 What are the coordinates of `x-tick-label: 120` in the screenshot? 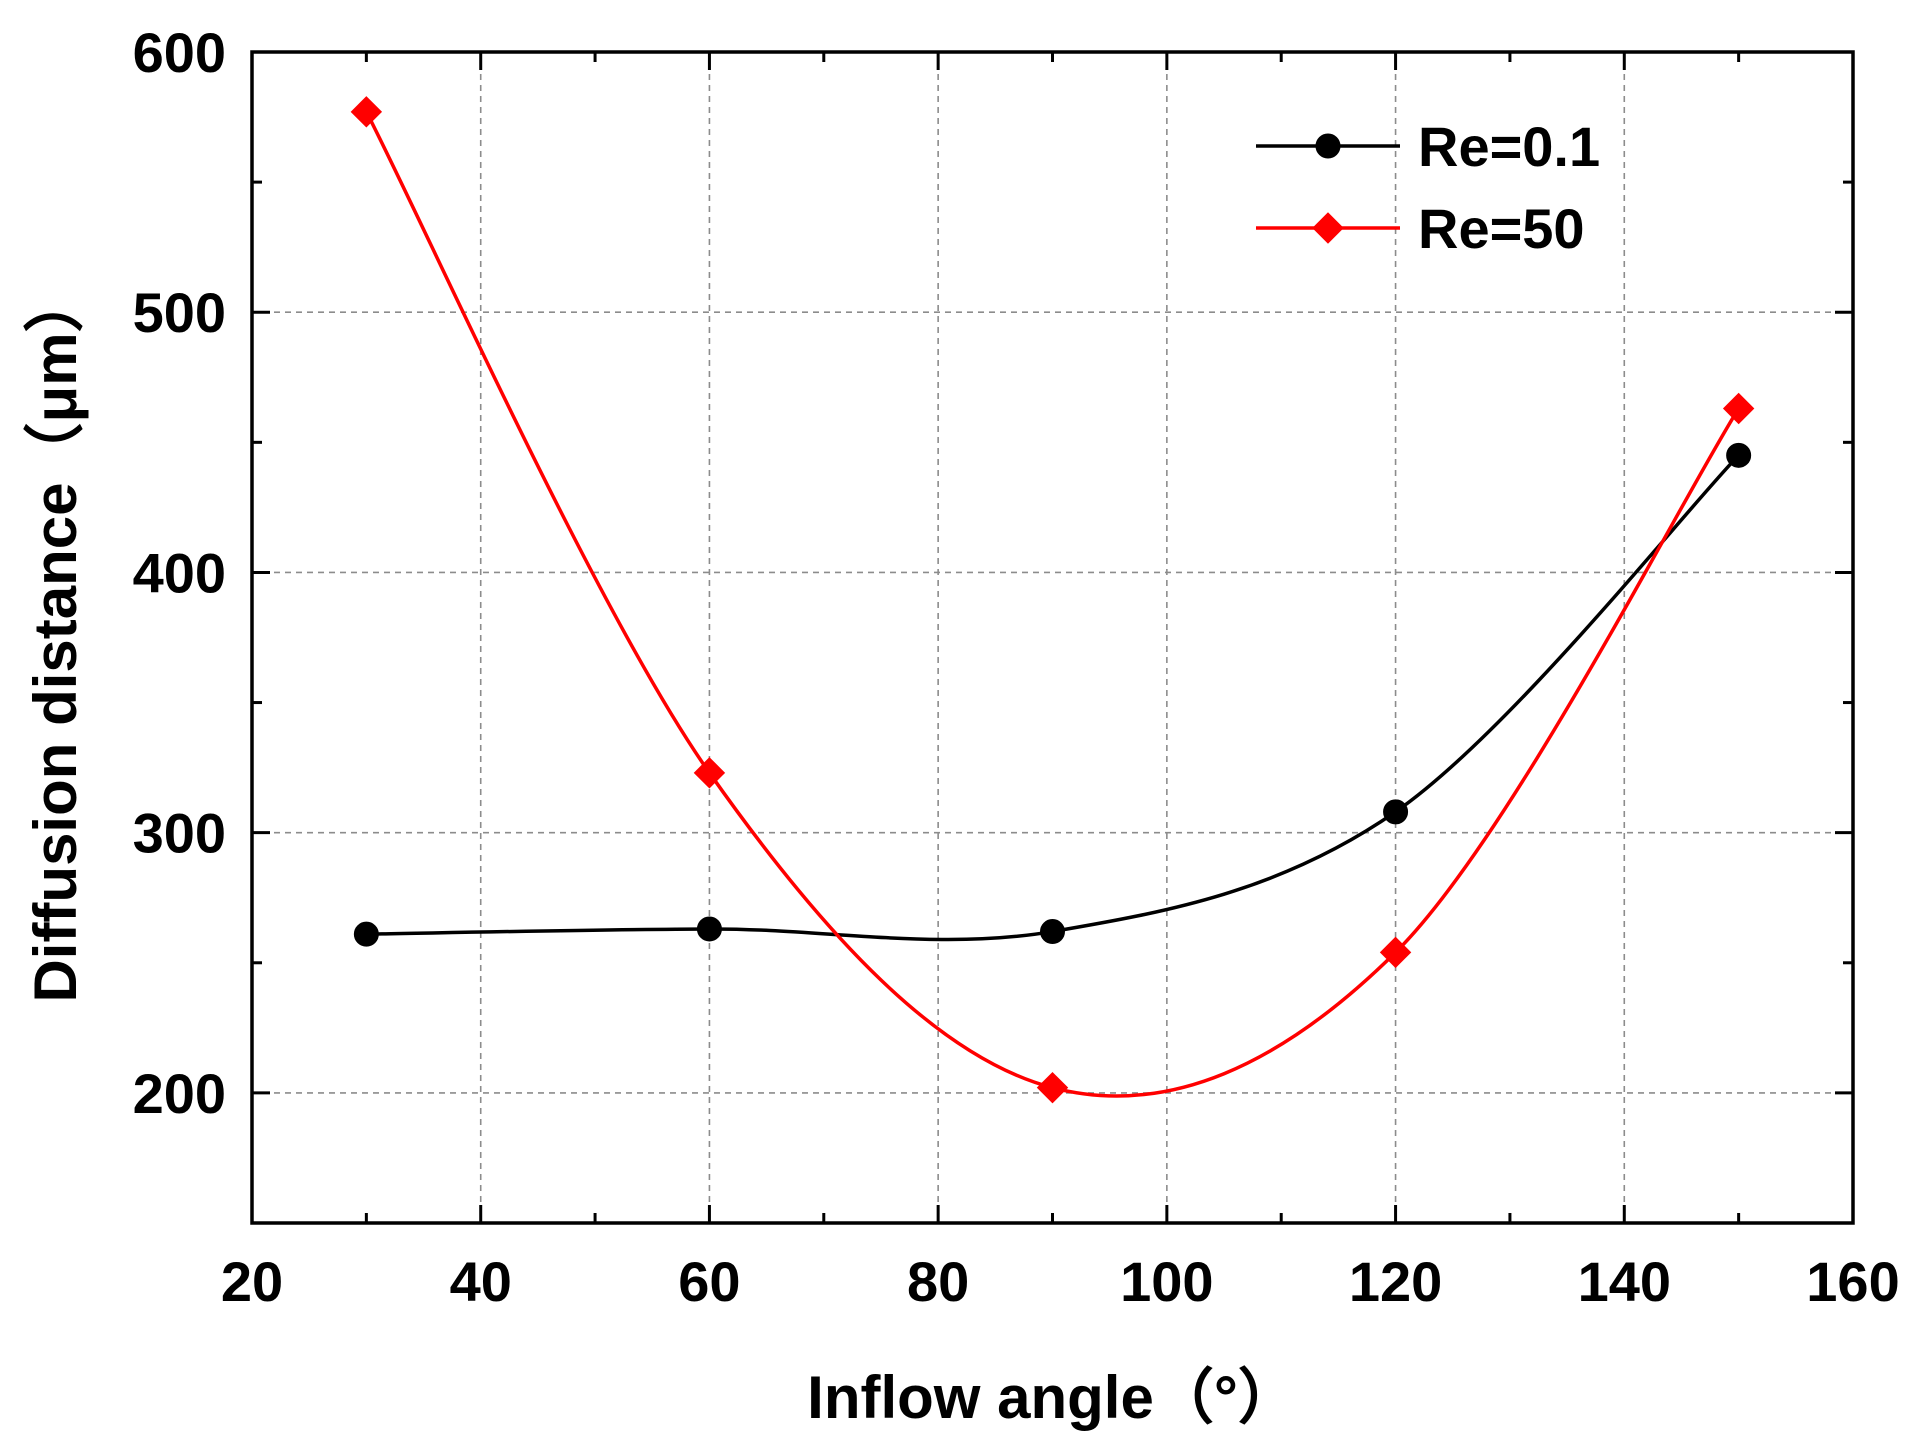 It's located at (1395, 1281).